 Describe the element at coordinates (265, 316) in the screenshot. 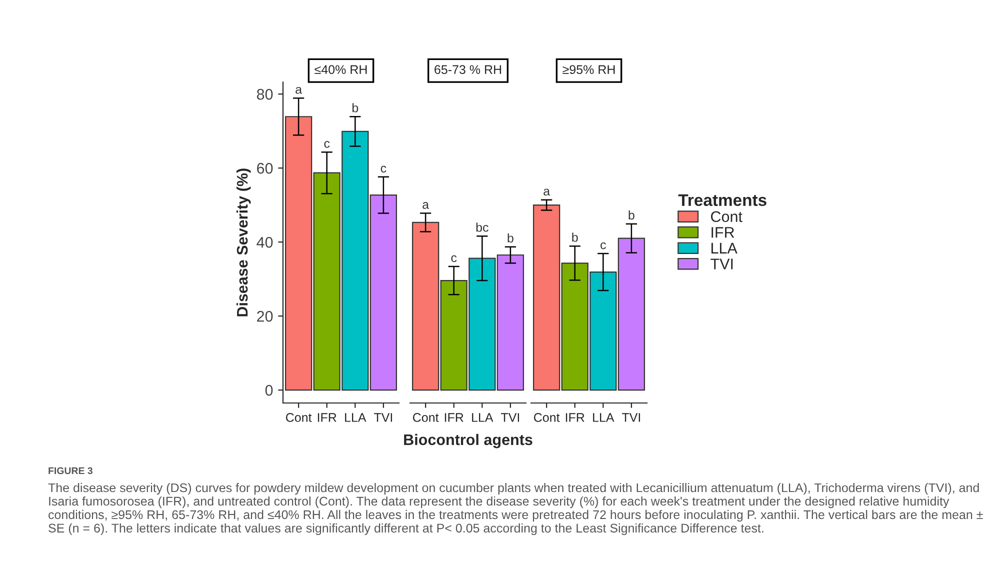

I see `y-tick-label: 20` at that location.